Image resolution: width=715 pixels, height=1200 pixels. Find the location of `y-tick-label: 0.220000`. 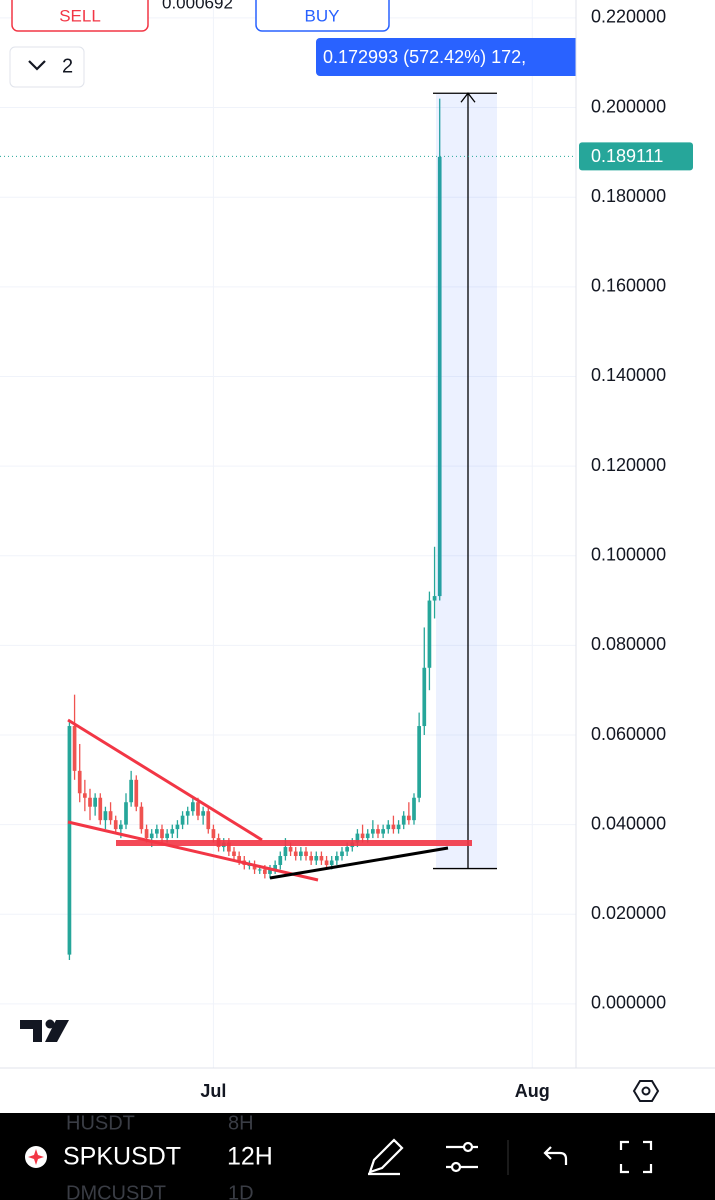

y-tick-label: 0.220000 is located at coordinates (628, 17).